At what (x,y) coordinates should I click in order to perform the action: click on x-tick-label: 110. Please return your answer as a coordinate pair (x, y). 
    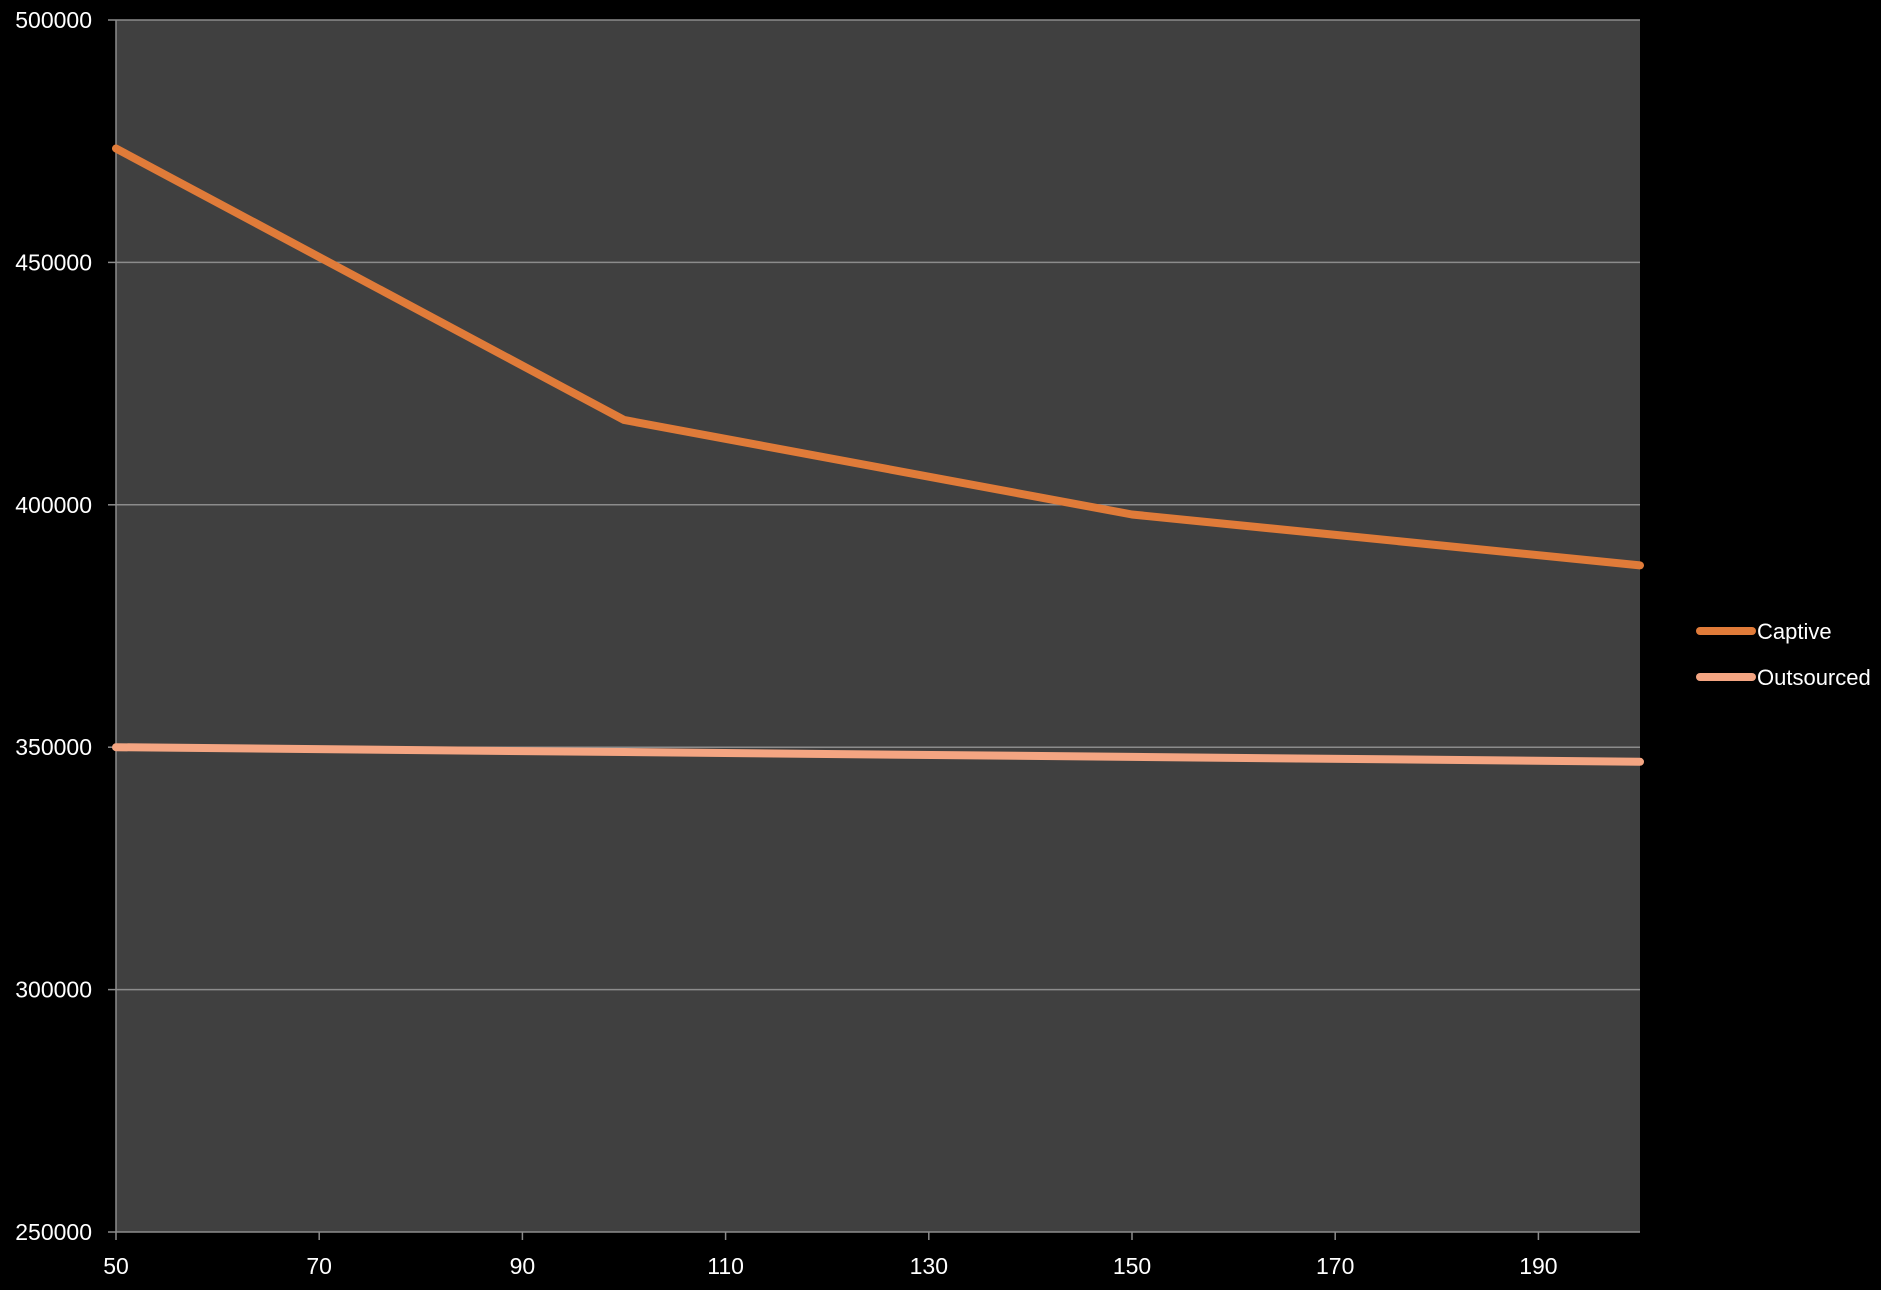
    Looking at the image, I should click on (725, 1266).